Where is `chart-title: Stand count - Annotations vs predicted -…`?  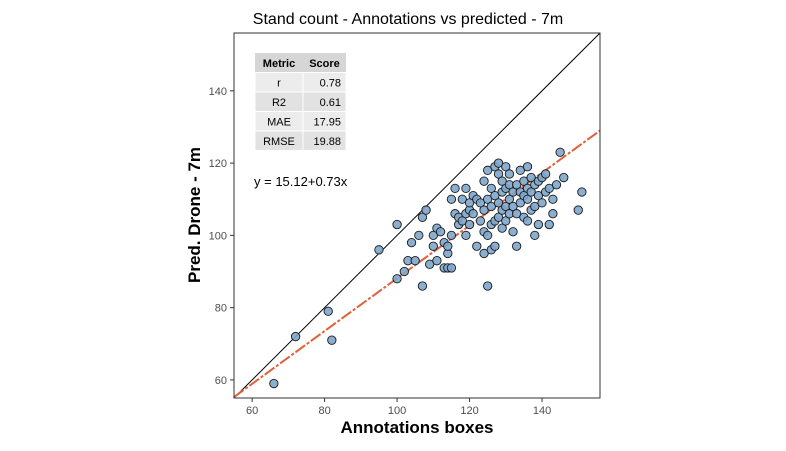 chart-title: Stand count - Annotations vs predicted -… is located at coordinates (408, 19).